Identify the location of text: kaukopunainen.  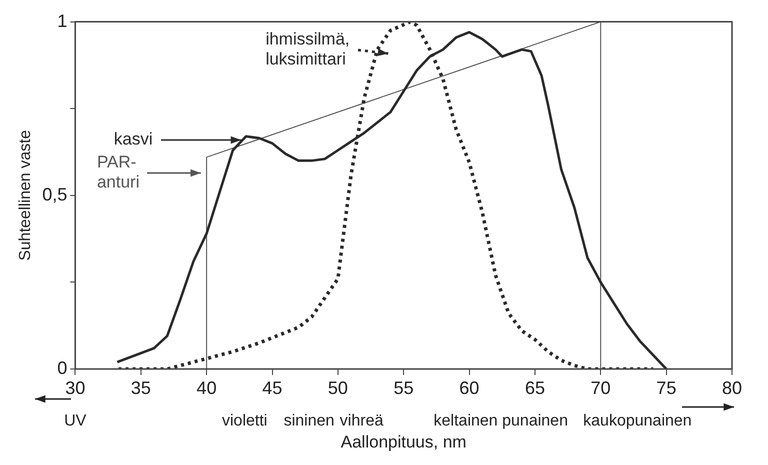
(637, 421).